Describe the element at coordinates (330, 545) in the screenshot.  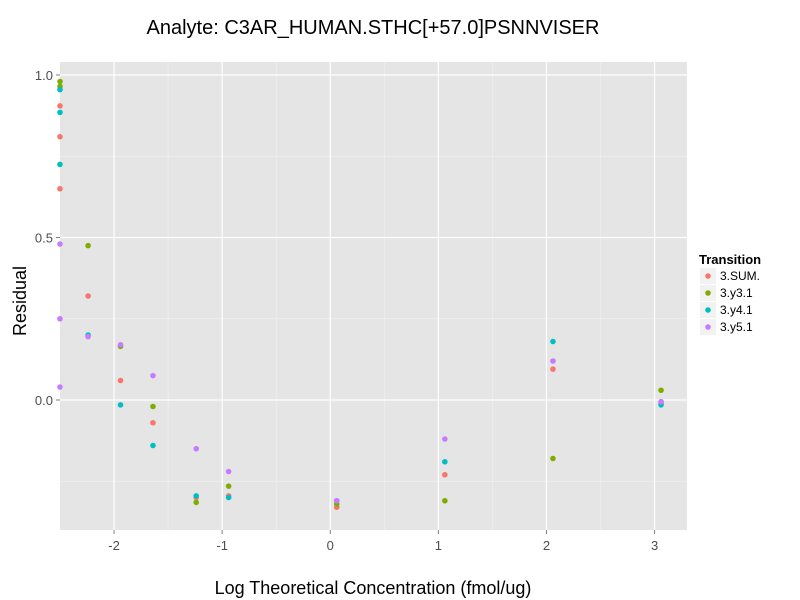
I see `x-tick-label: 0` at that location.